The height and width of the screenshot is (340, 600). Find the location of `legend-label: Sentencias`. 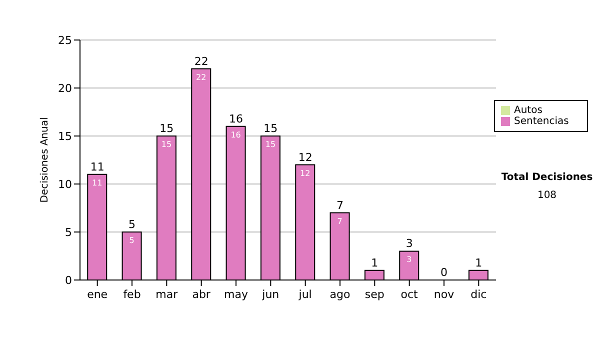

legend-label: Sentencias is located at coordinates (541, 121).